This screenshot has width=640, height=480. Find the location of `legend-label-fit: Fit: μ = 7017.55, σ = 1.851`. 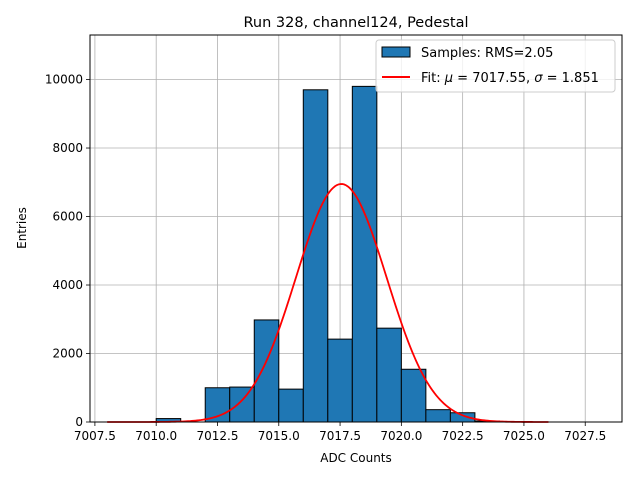

legend-label-fit: Fit: μ = 7017.55, σ = 1.851 is located at coordinates (510, 78).